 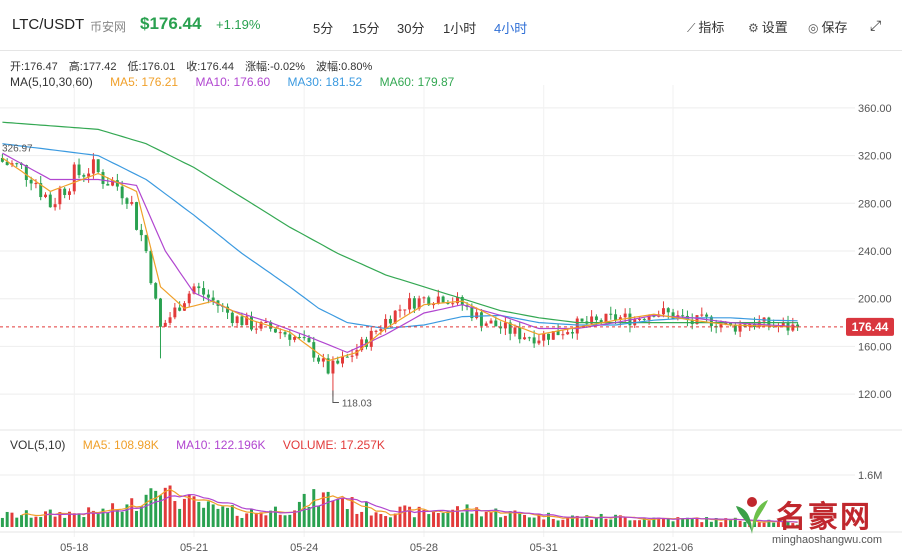 I want to click on price-tick-label: 320.00, so click(x=875, y=157).